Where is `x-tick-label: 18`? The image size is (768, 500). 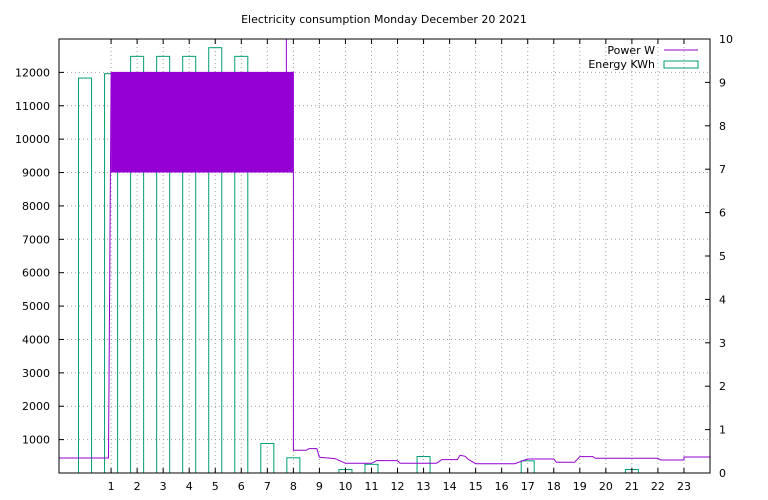 x-tick-label: 18 is located at coordinates (554, 486).